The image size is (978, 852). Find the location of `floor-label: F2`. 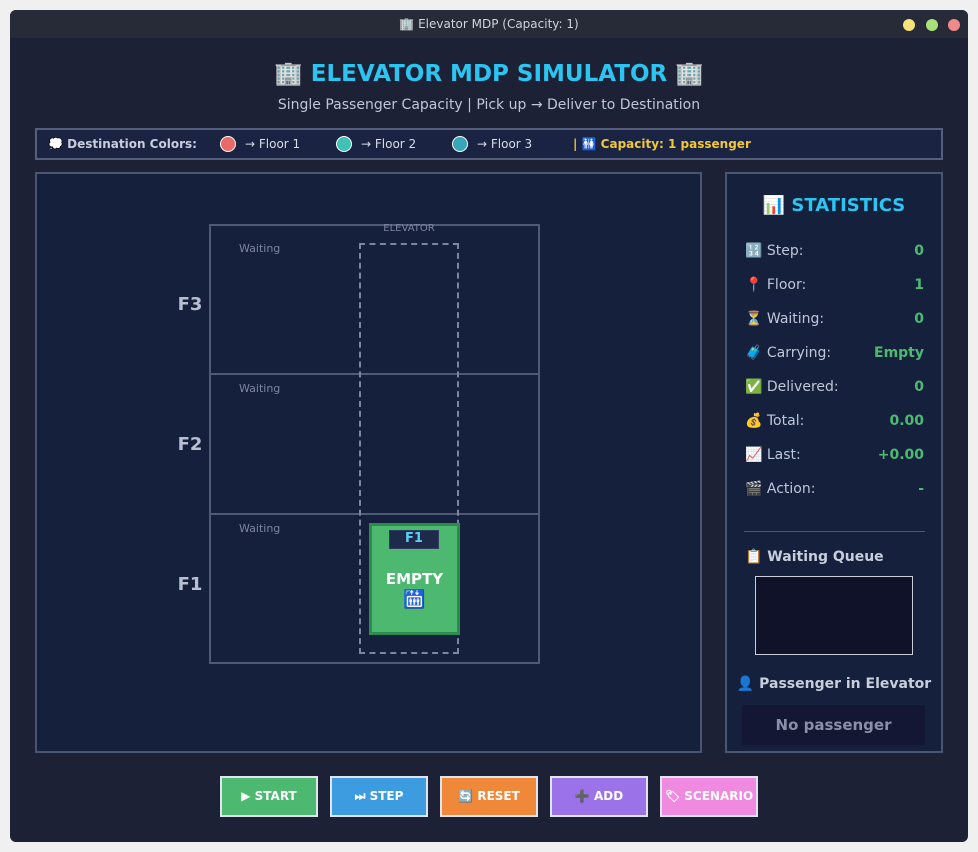

floor-label: F2 is located at coordinates (190, 444).